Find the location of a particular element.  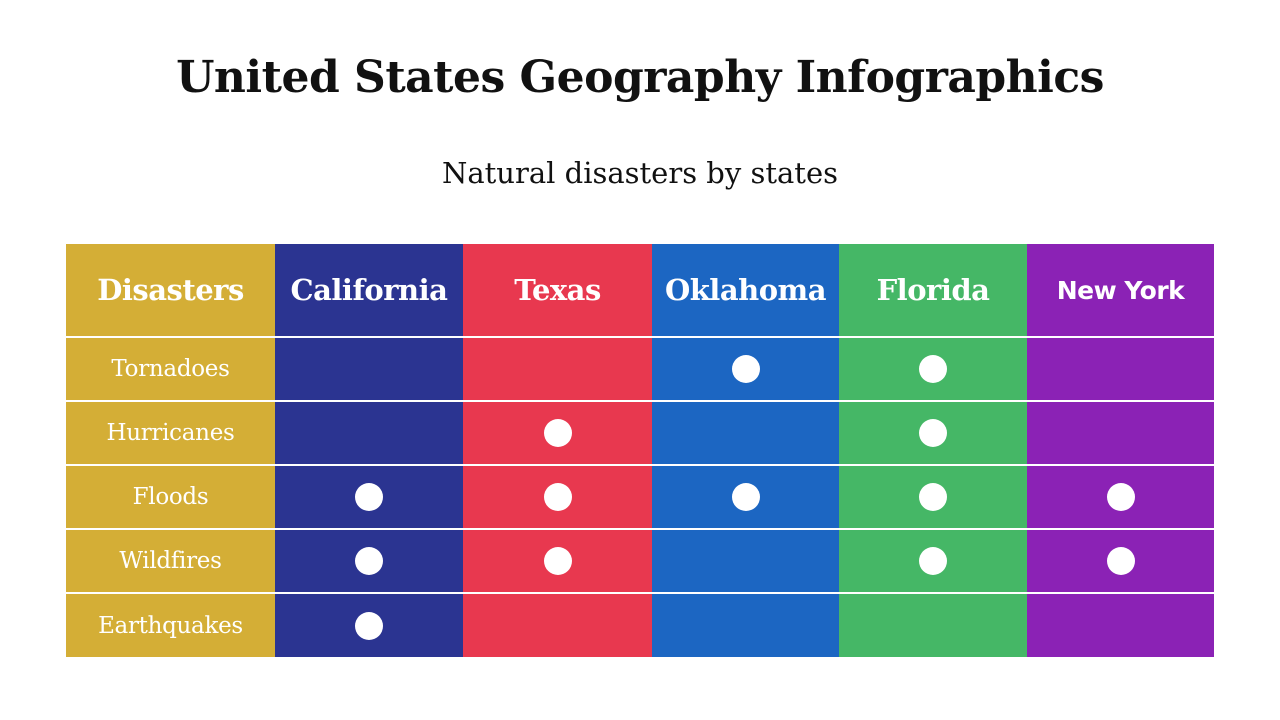

header-texas: Texas is located at coordinates (557, 290).